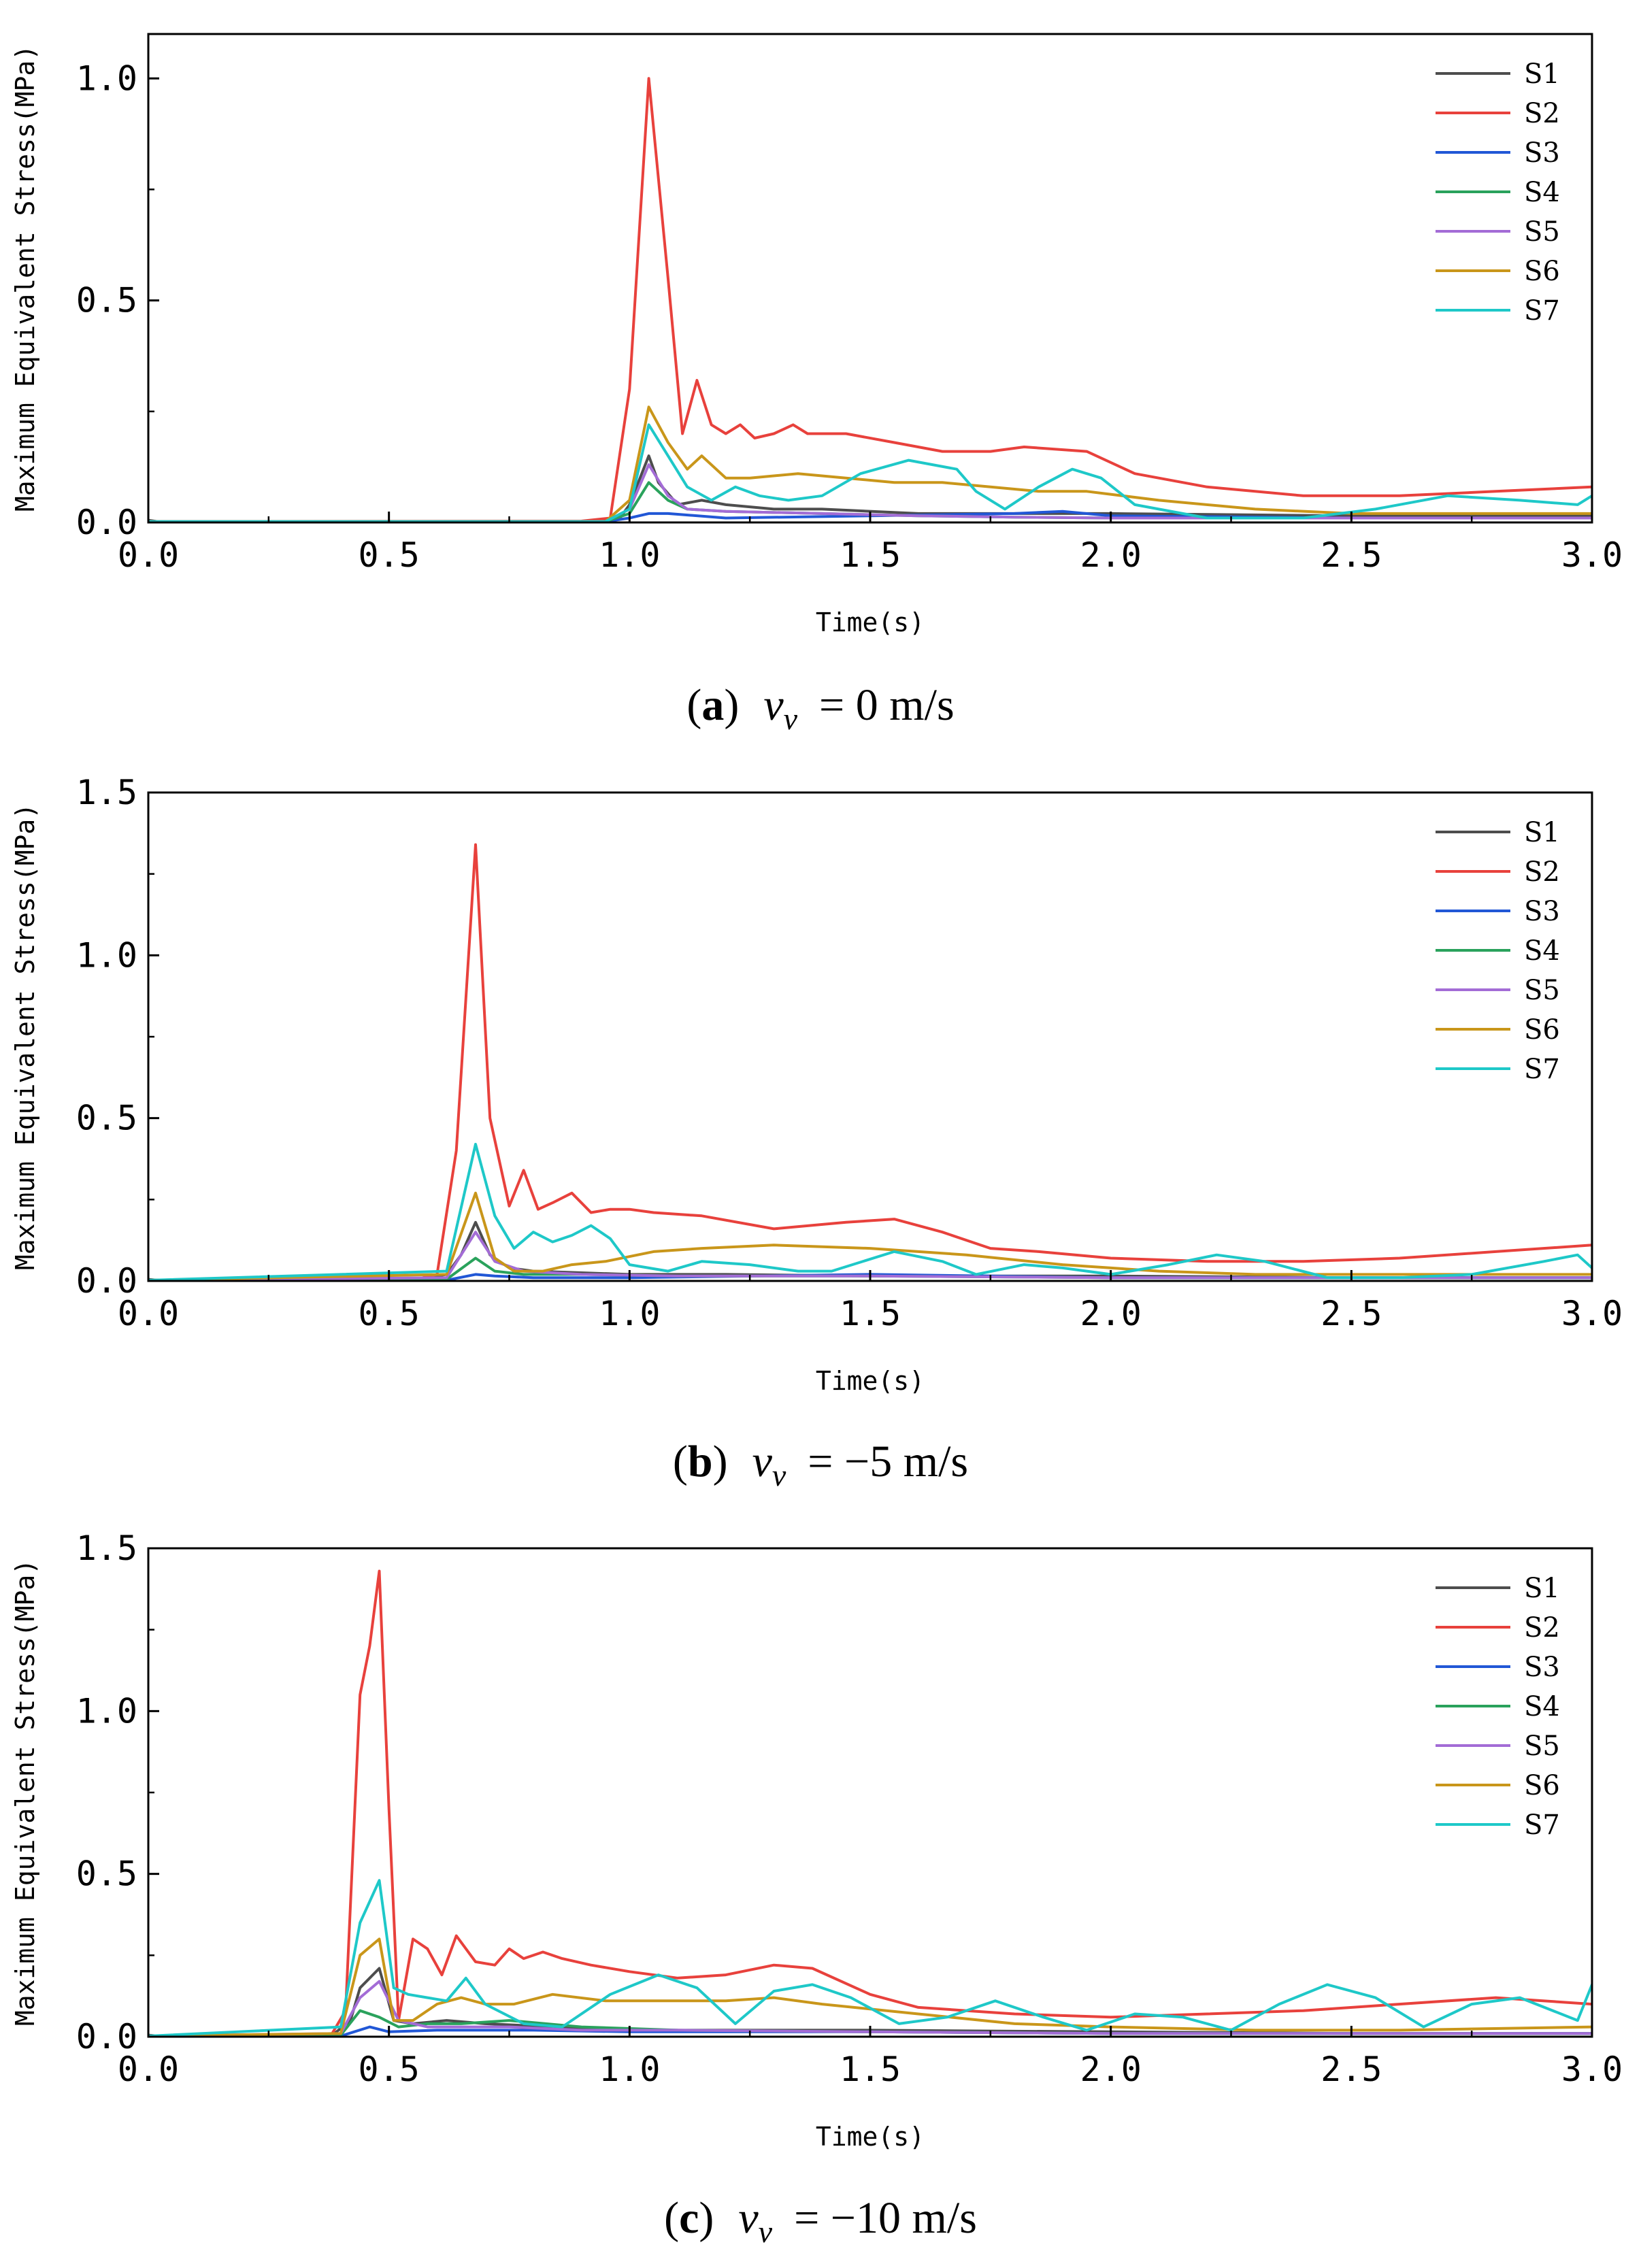  What do you see at coordinates (1542, 114) in the screenshot?
I see `panel-a-legend-label-s2: S2` at bounding box center [1542, 114].